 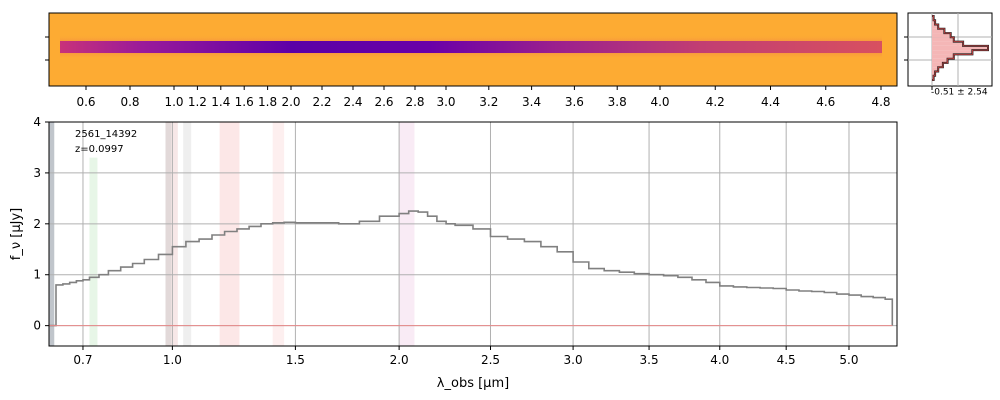 What do you see at coordinates (573, 360) in the screenshot?
I see `x-tick-label: 3.0` at bounding box center [573, 360].